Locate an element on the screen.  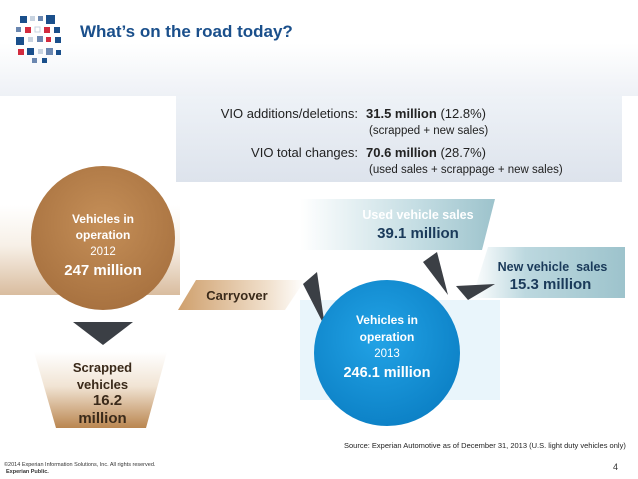
stat-amount-total: 70.6 million is located at coordinates (401, 152).